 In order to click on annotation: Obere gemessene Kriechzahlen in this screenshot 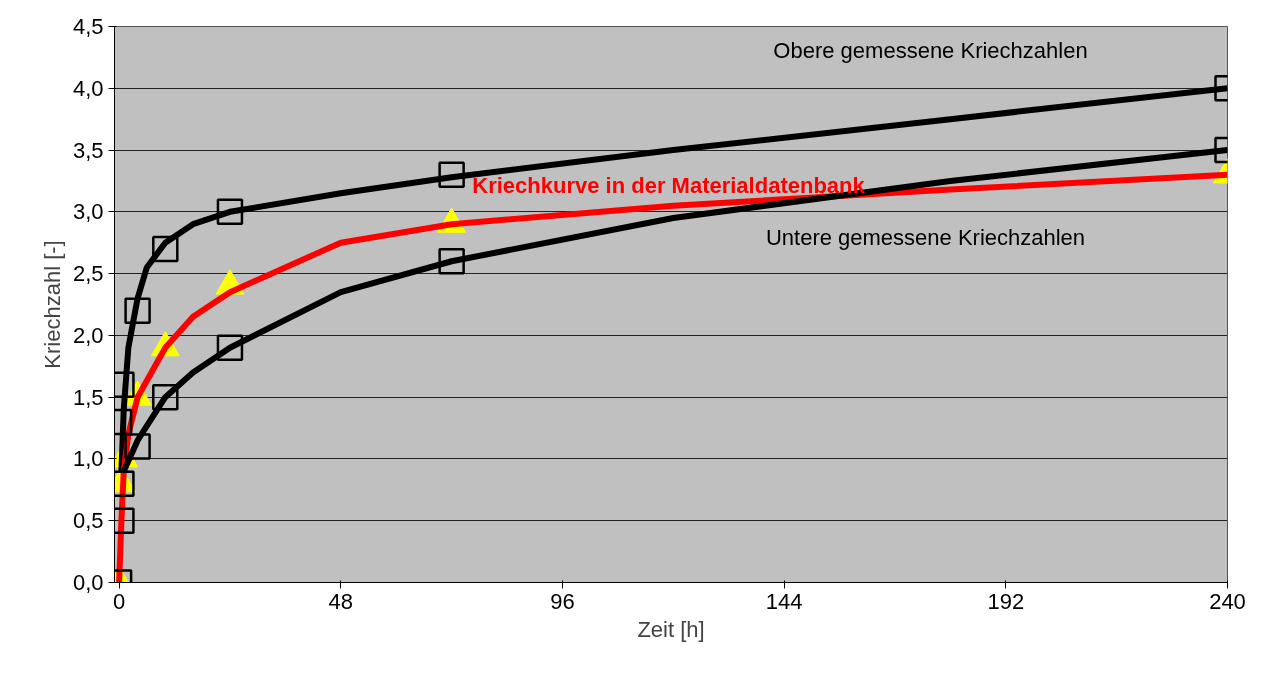, I will do `click(930, 50)`.